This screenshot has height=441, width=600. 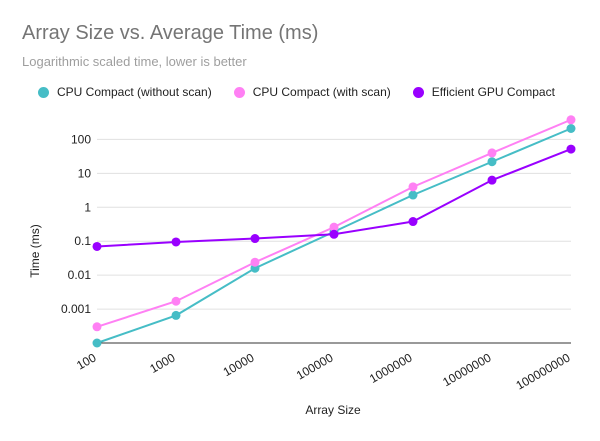 I want to click on y-tick-label: 0.01, so click(x=80, y=275).